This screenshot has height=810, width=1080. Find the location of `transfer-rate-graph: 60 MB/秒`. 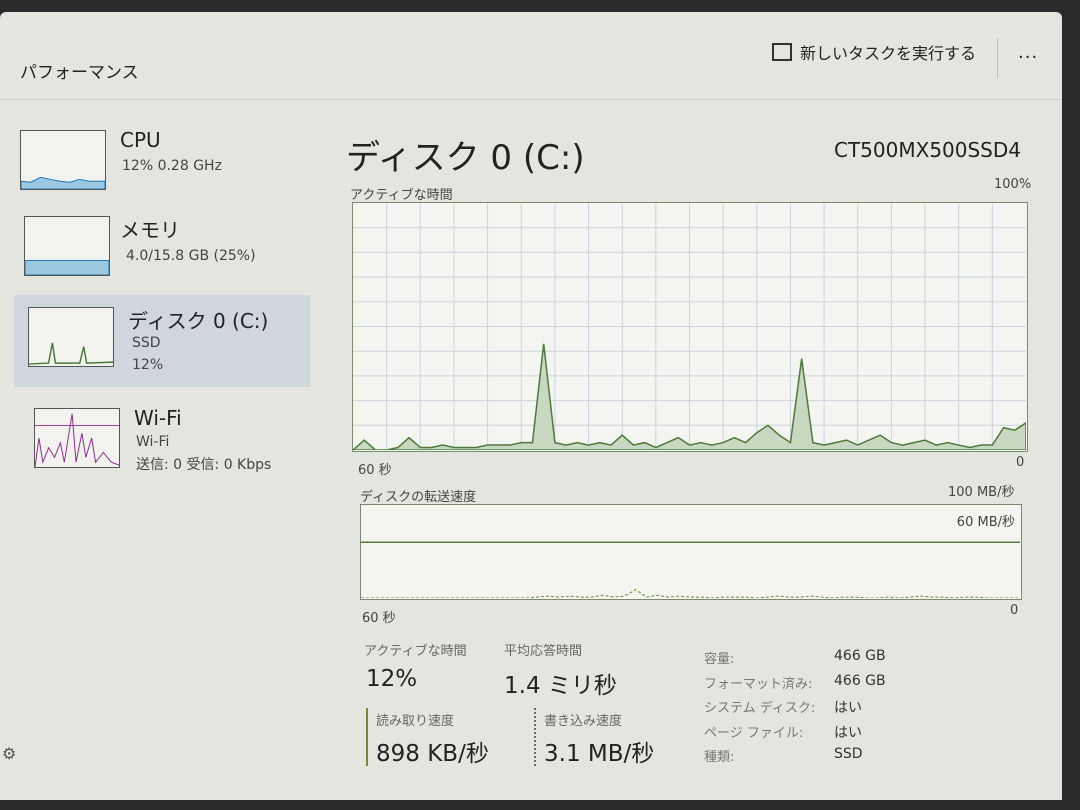

transfer-rate-graph: 60 MB/秒 is located at coordinates (691, 552).